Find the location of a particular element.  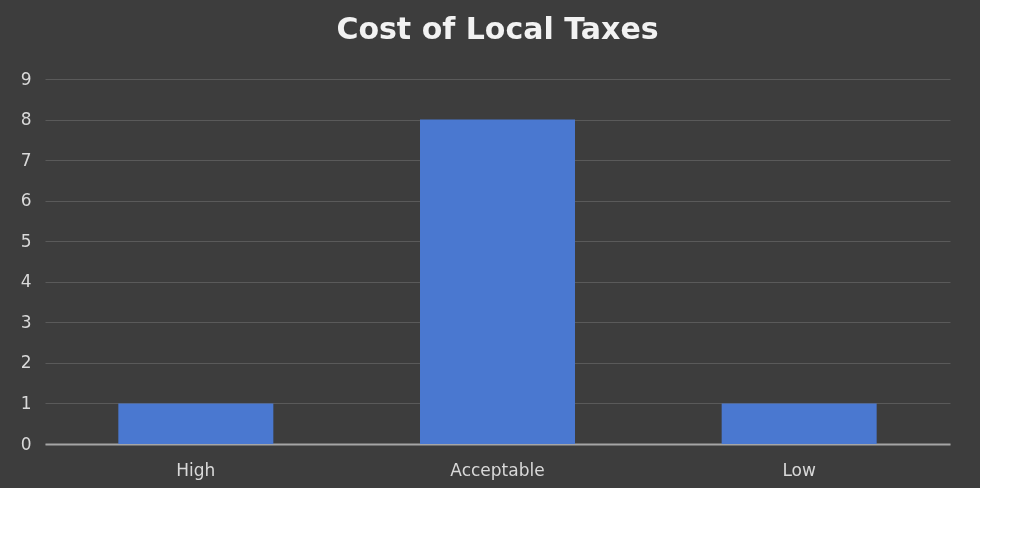

y-tick-label: 4 is located at coordinates (26, 281).